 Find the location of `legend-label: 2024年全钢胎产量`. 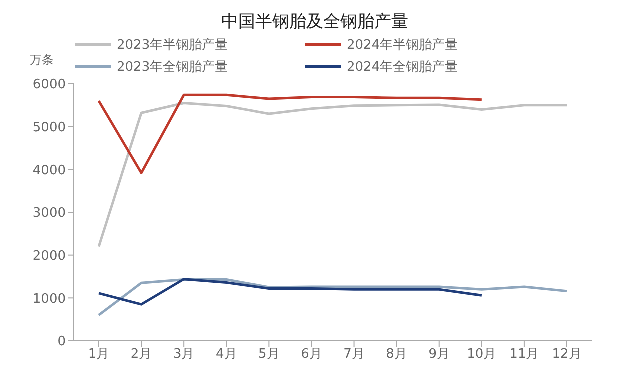

legend-label: 2024年全钢胎产量 is located at coordinates (402, 67).